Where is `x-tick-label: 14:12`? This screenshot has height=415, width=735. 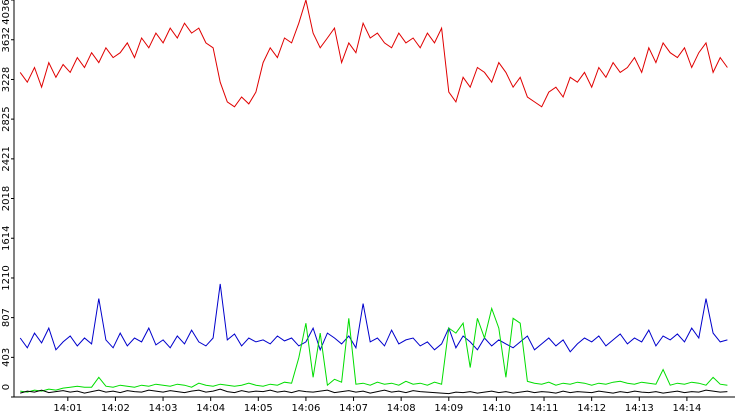 x-tick-label: 14:12 is located at coordinates (591, 408).